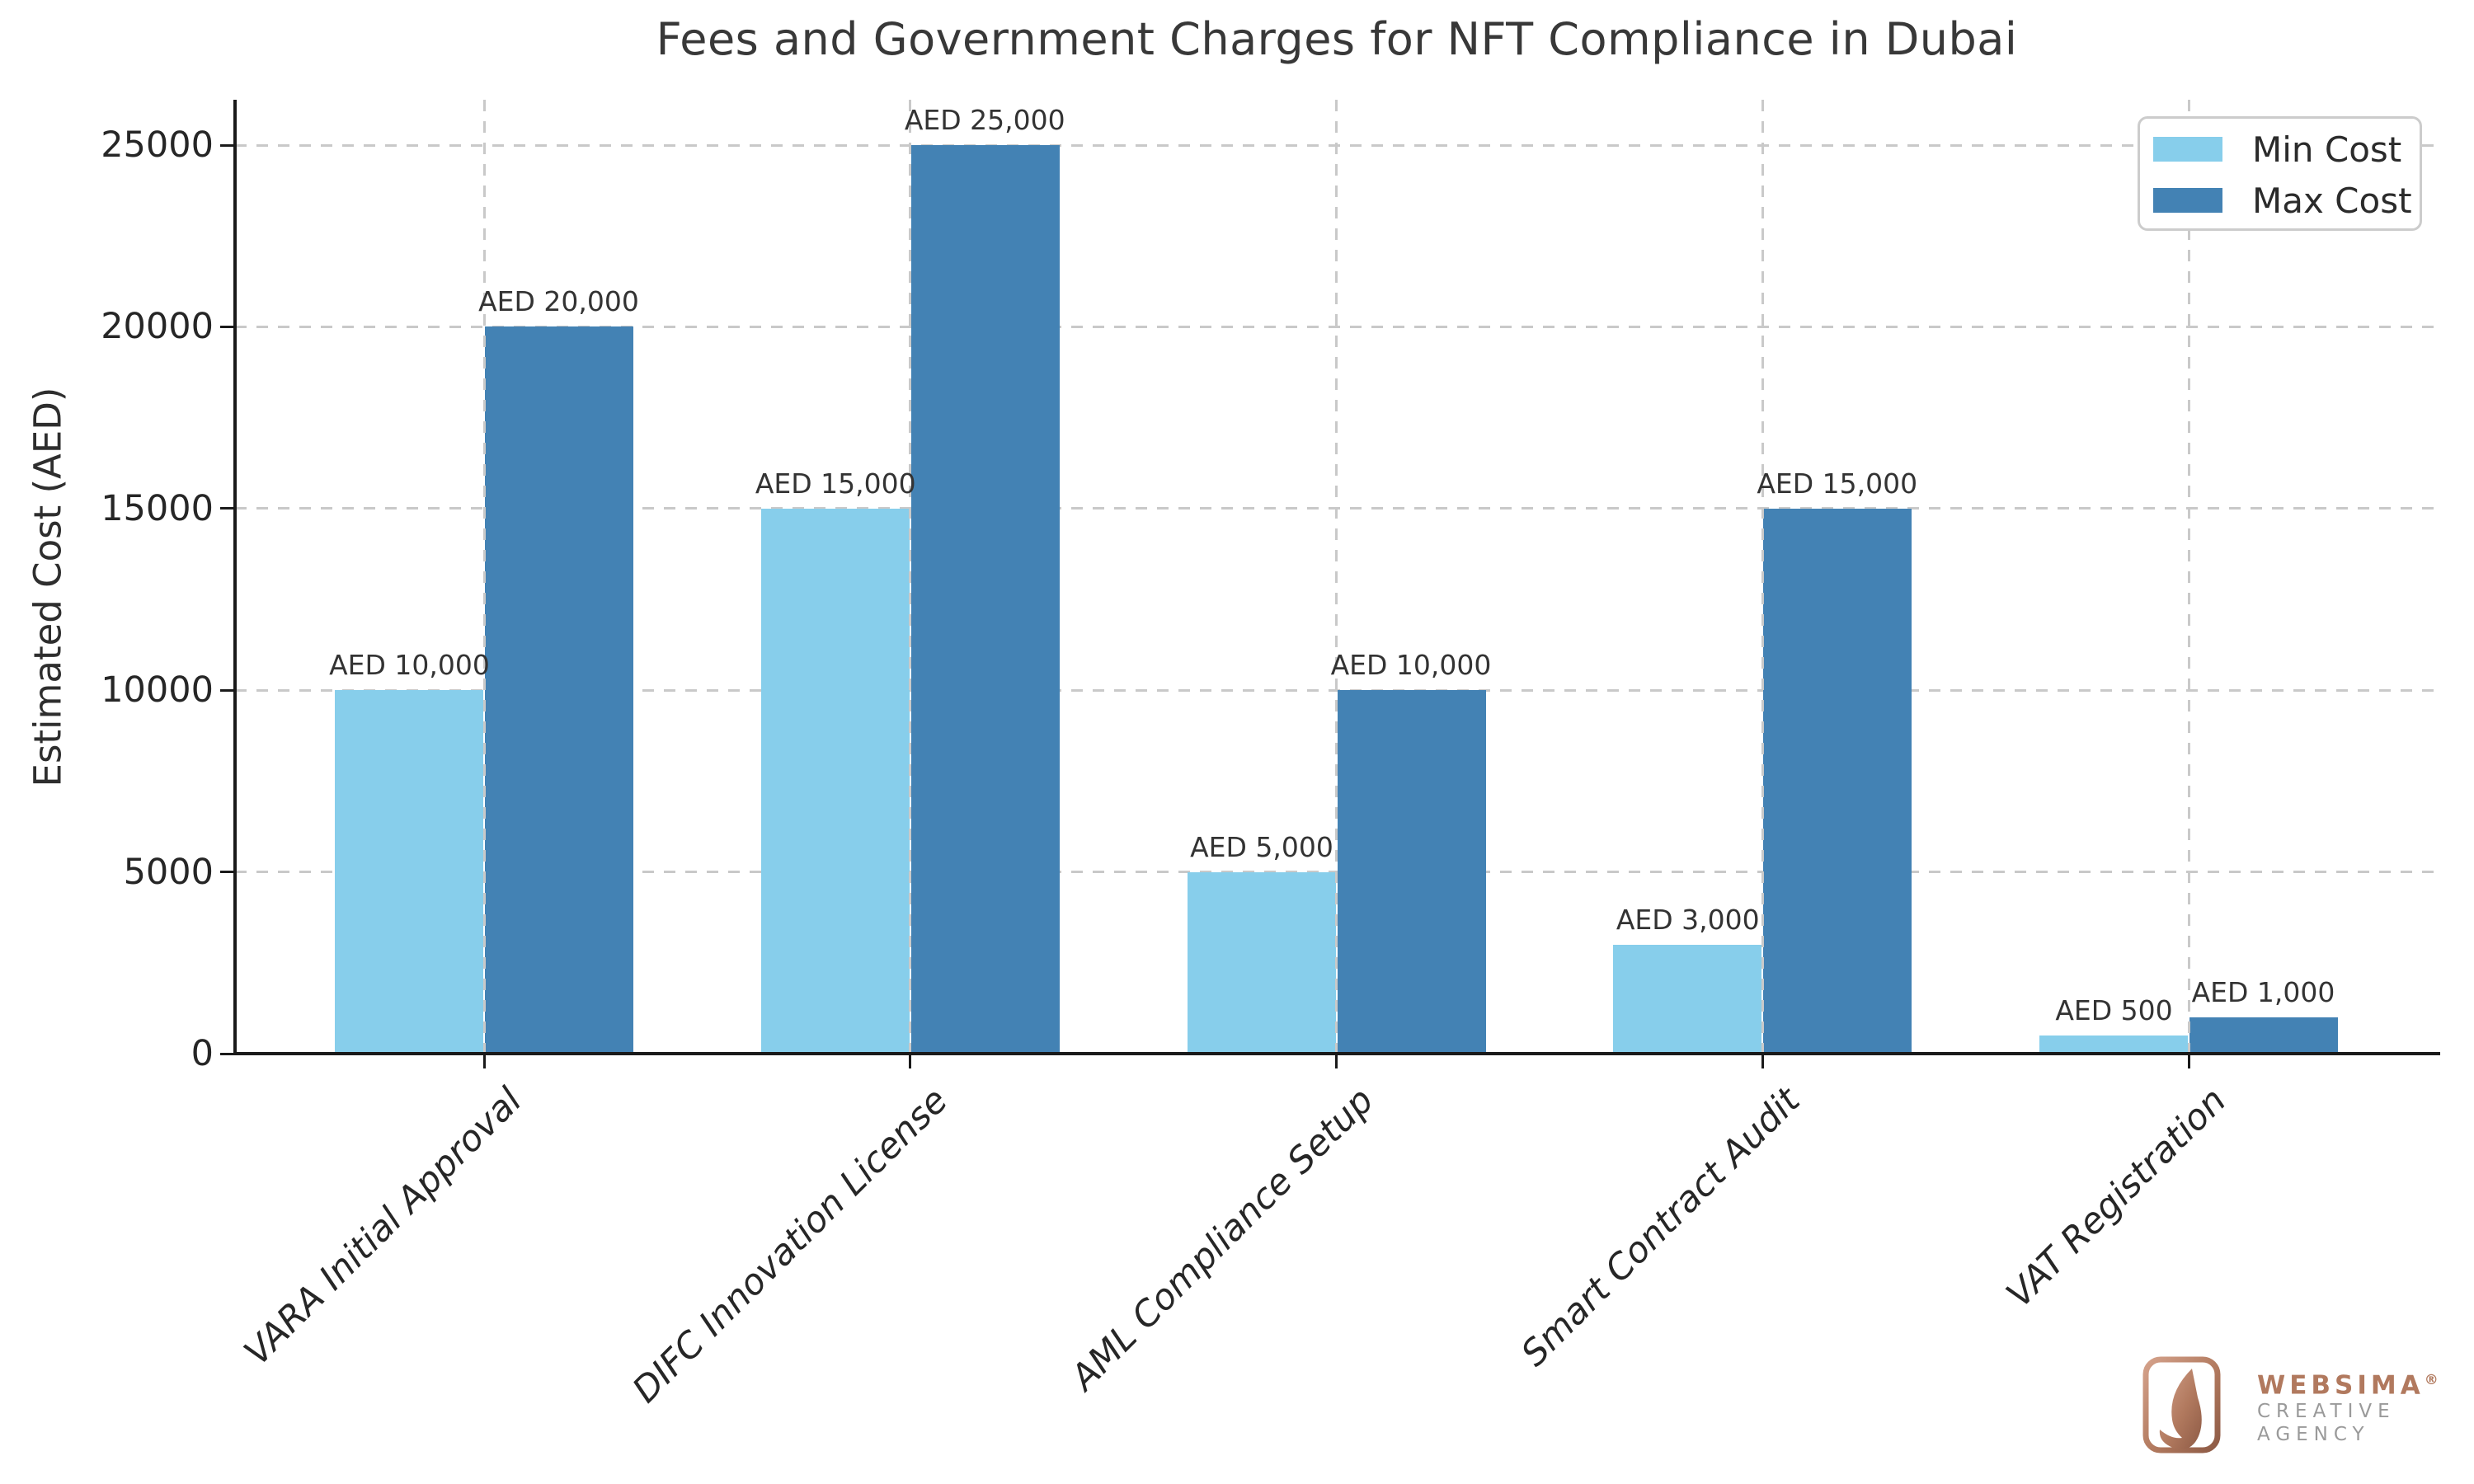  Describe the element at coordinates (2263, 991) in the screenshot. I see `bar-value-label: AED 1,000` at that location.